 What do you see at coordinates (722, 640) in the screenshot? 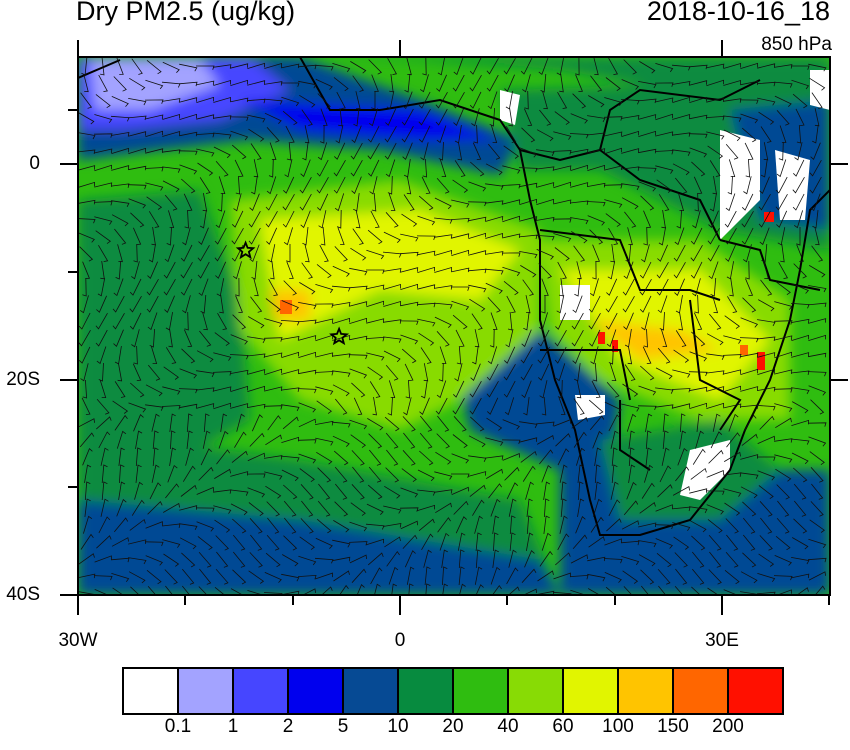
I see `lon-label-30e: 30E` at bounding box center [722, 640].